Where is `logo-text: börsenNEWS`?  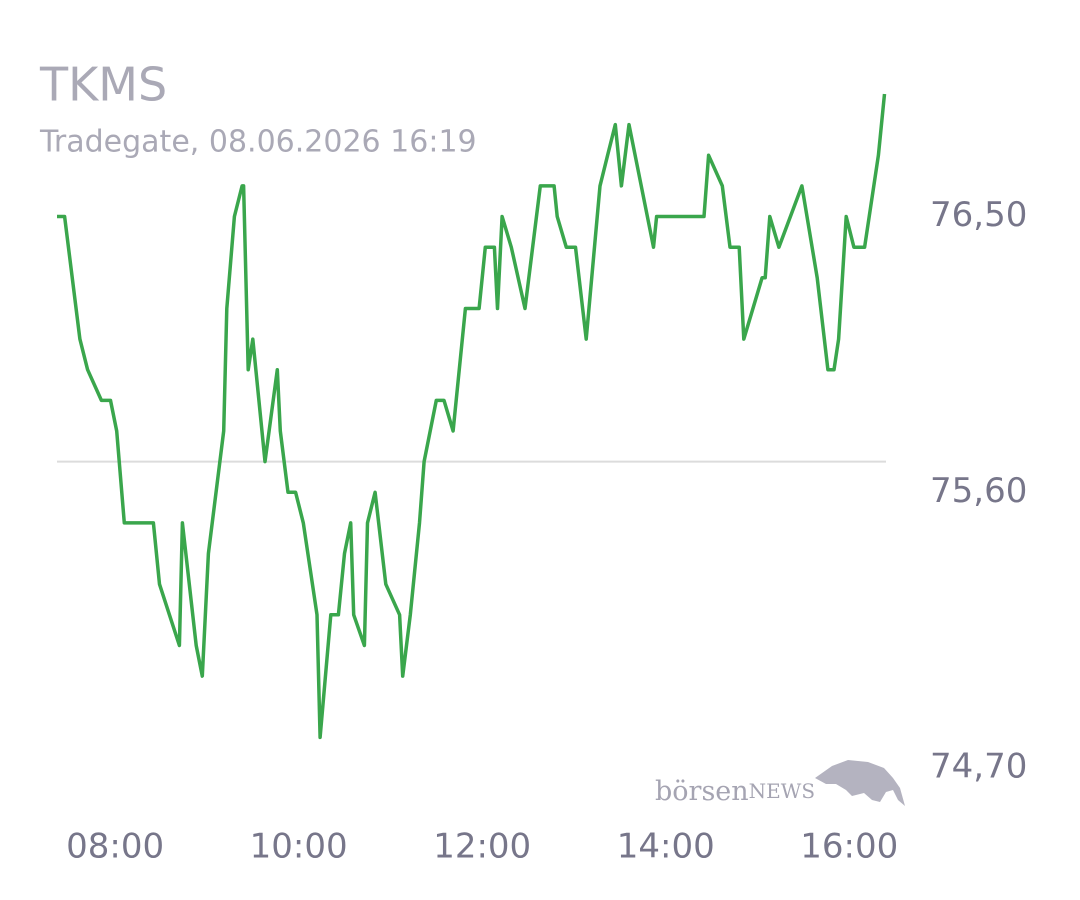
logo-text: börsenNEWS is located at coordinates (735, 791).